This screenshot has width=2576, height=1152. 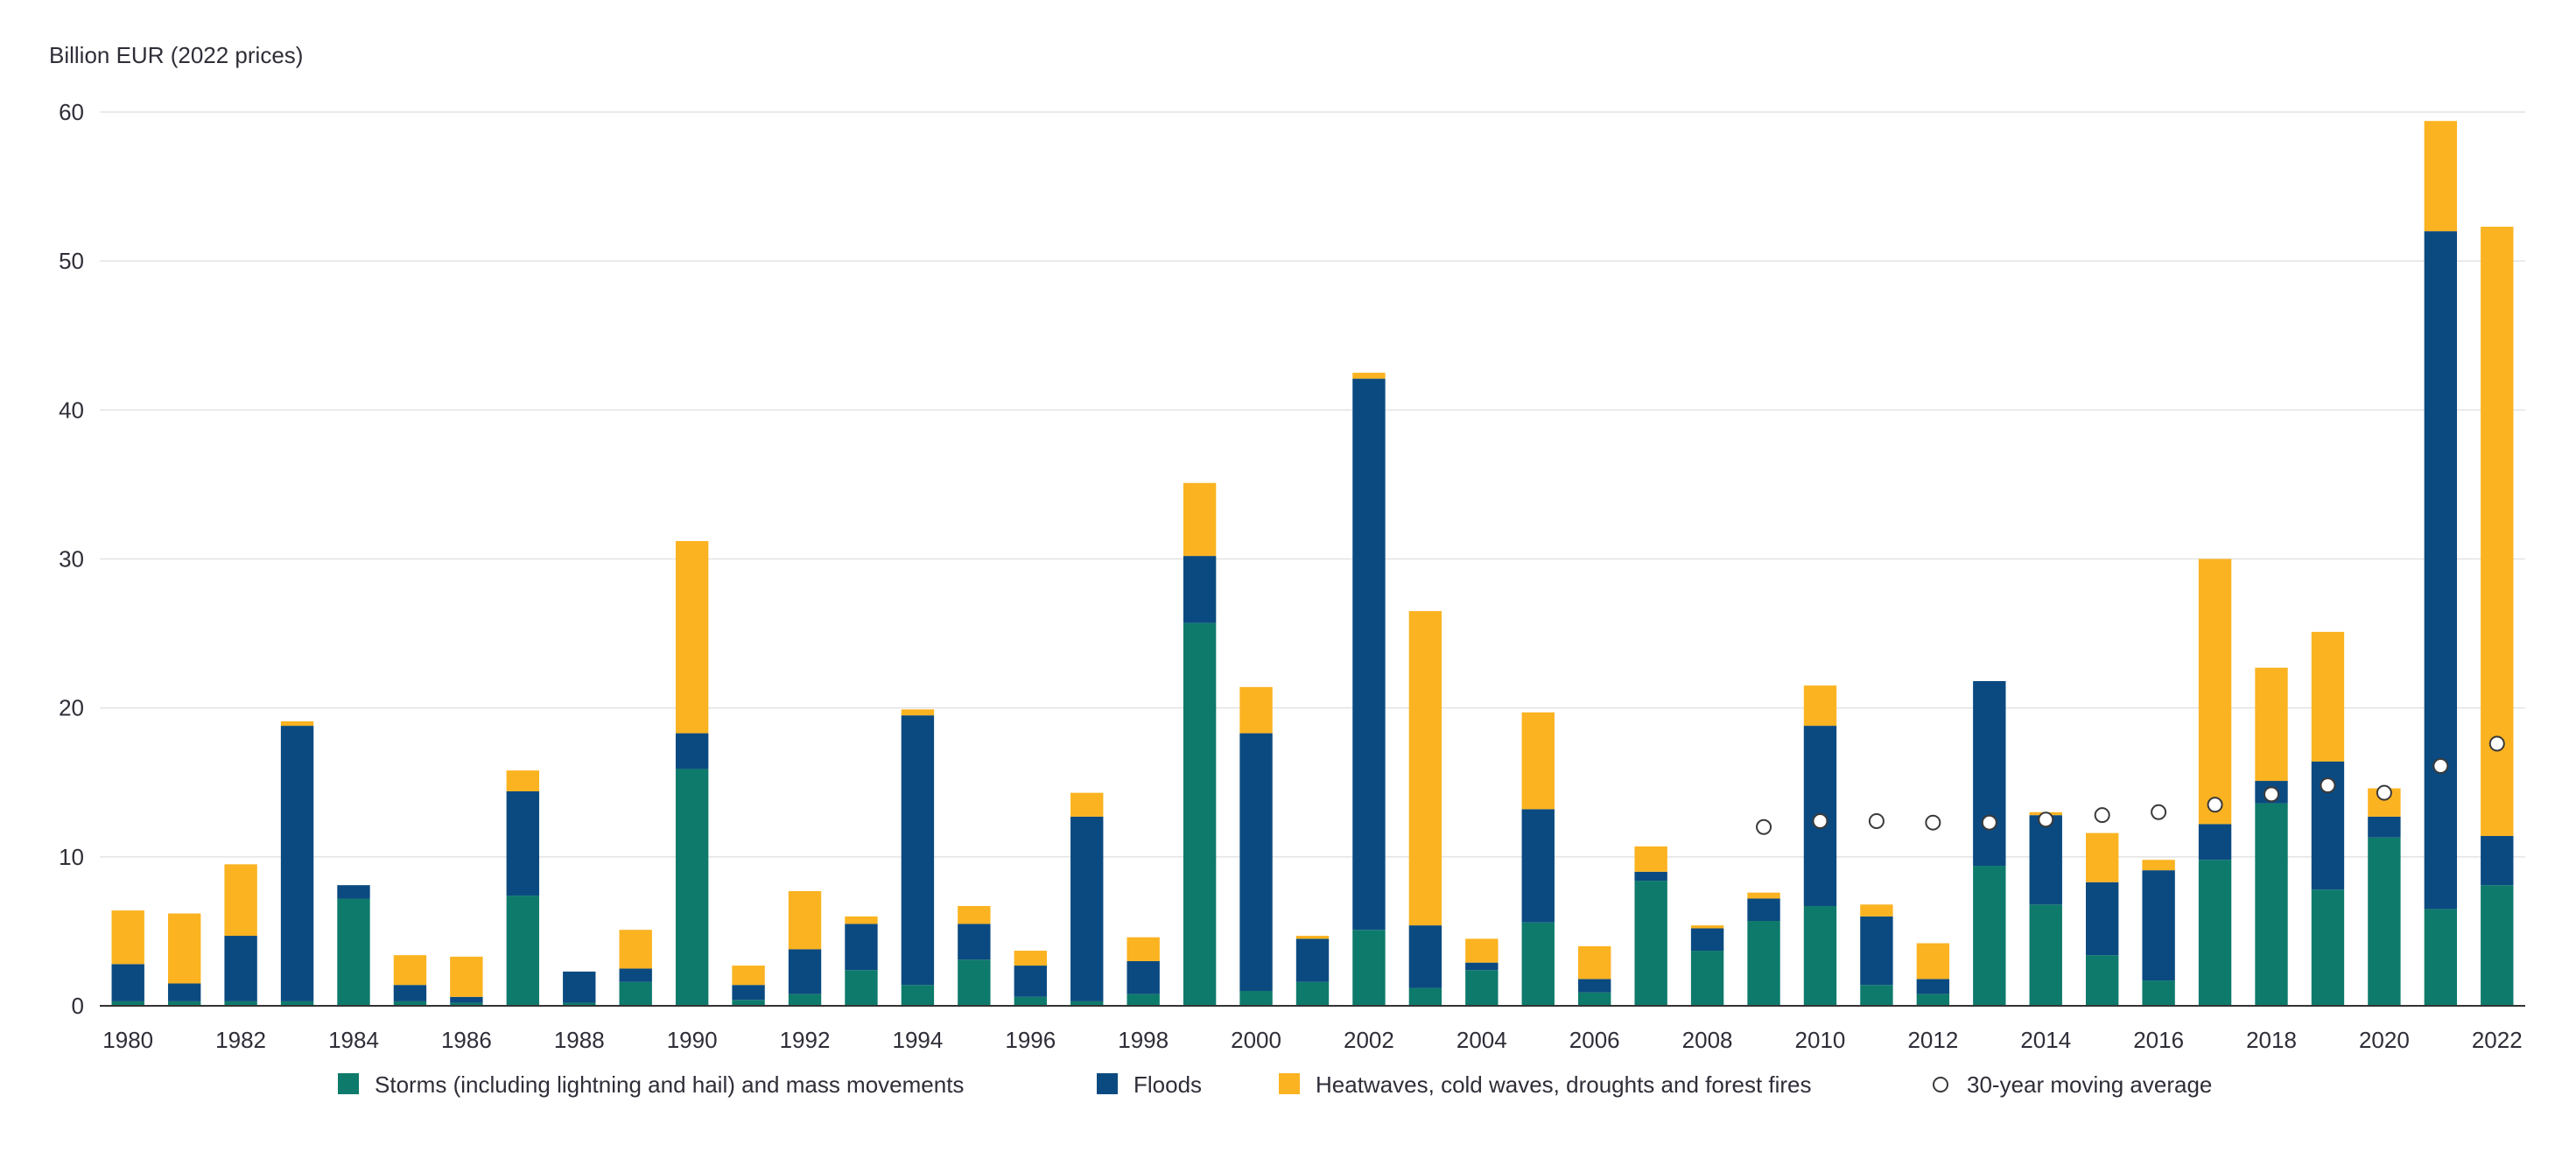 What do you see at coordinates (2497, 1040) in the screenshot?
I see `x-tick-label: 2022` at bounding box center [2497, 1040].